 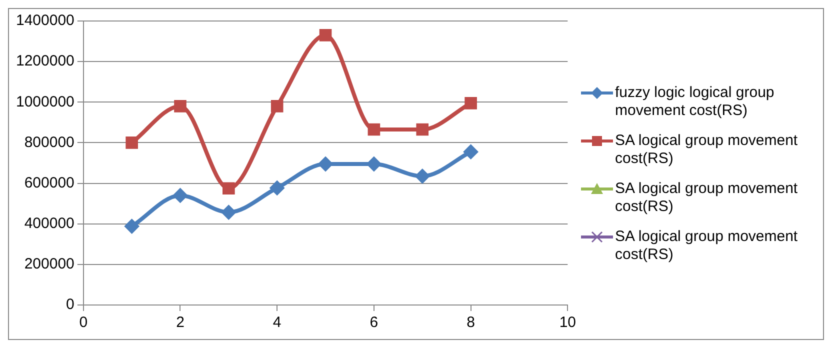 What do you see at coordinates (45, 21) in the screenshot?
I see `y-tick-label: 1400000` at bounding box center [45, 21].